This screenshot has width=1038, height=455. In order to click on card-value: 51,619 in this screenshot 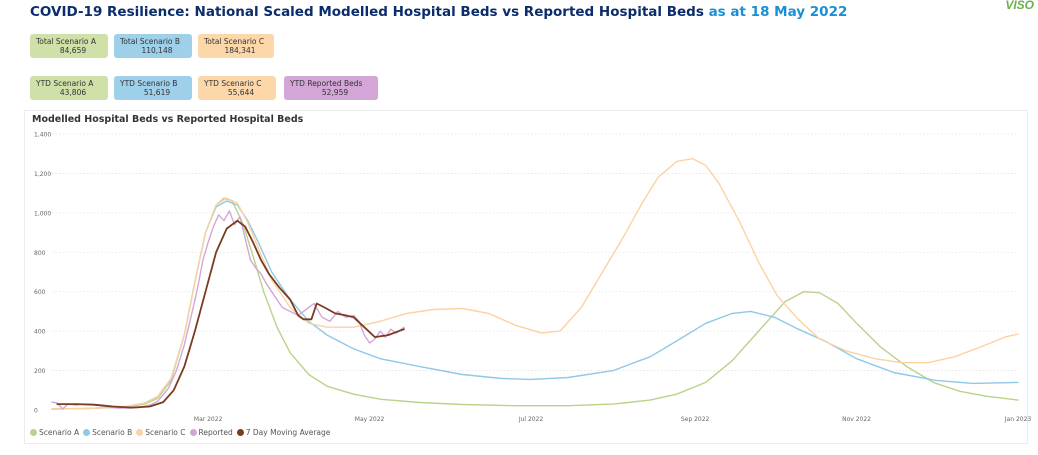, I will do `click(157, 92)`.